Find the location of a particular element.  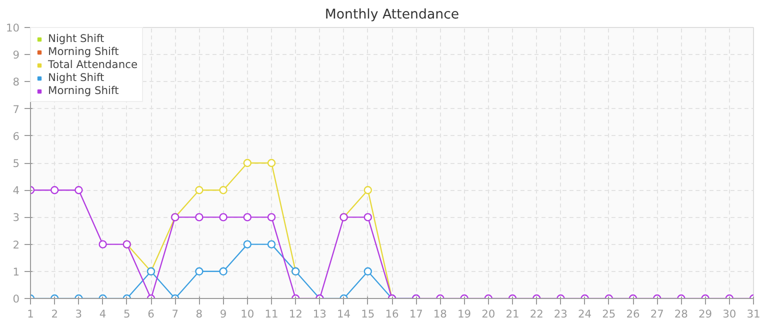

x-tick-label: 23 is located at coordinates (561, 314).